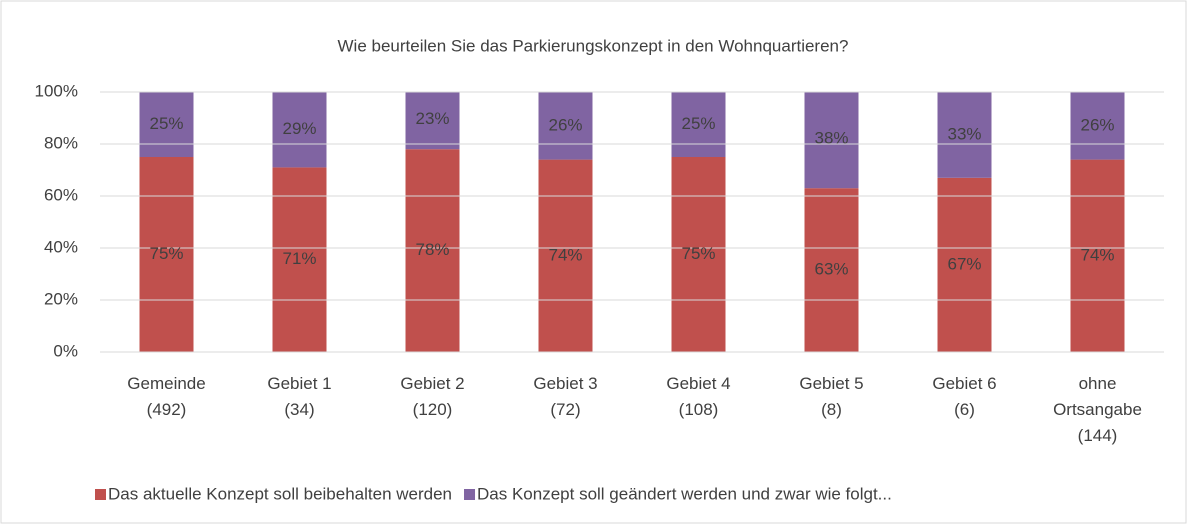 The height and width of the screenshot is (524, 1187). Describe the element at coordinates (565, 396) in the screenshot. I see `x-tick-label: Gebiet 3 (72)` at that location.